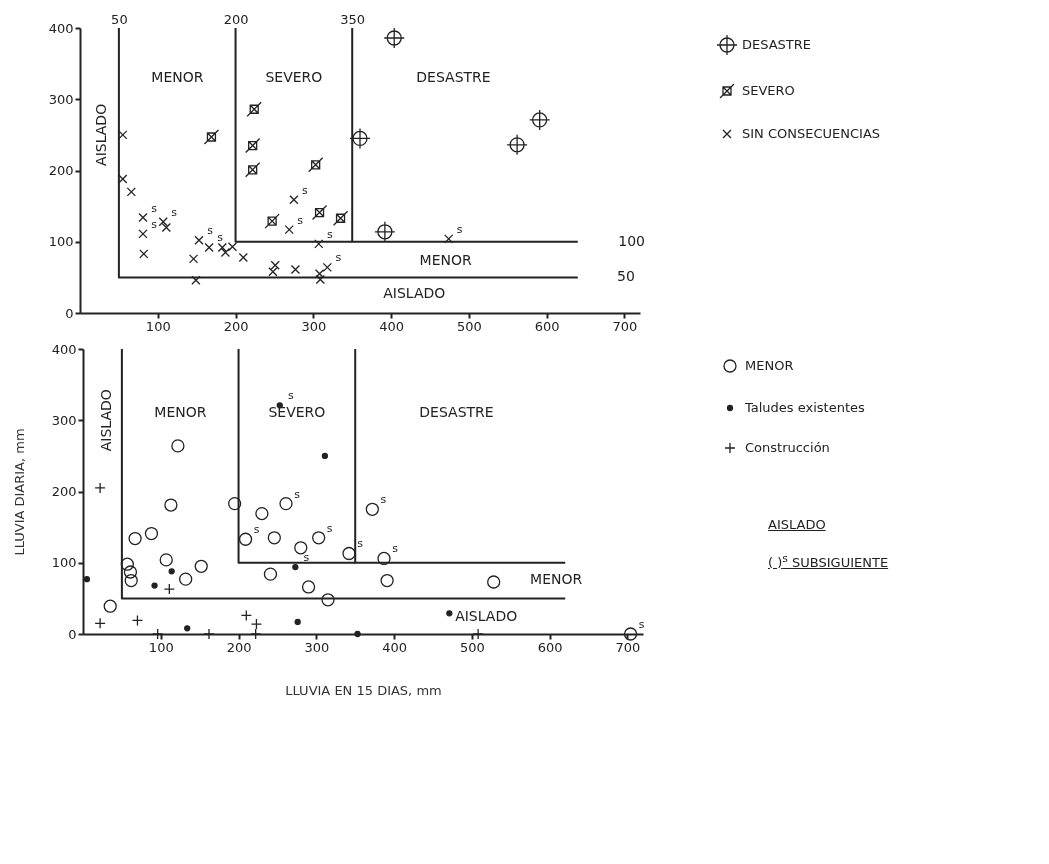  I want to click on text: ( )$^{s}$ SUBSIGUIENTE, so click(828, 562).